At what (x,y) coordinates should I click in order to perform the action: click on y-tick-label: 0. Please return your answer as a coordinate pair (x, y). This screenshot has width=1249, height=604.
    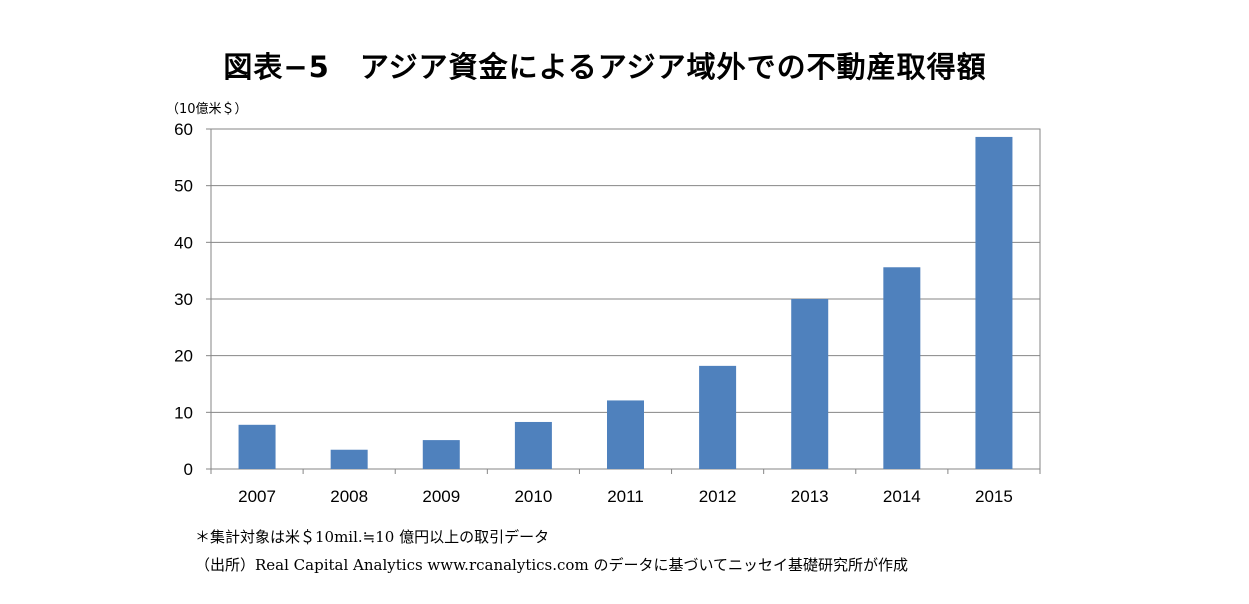
    Looking at the image, I should click on (188, 469).